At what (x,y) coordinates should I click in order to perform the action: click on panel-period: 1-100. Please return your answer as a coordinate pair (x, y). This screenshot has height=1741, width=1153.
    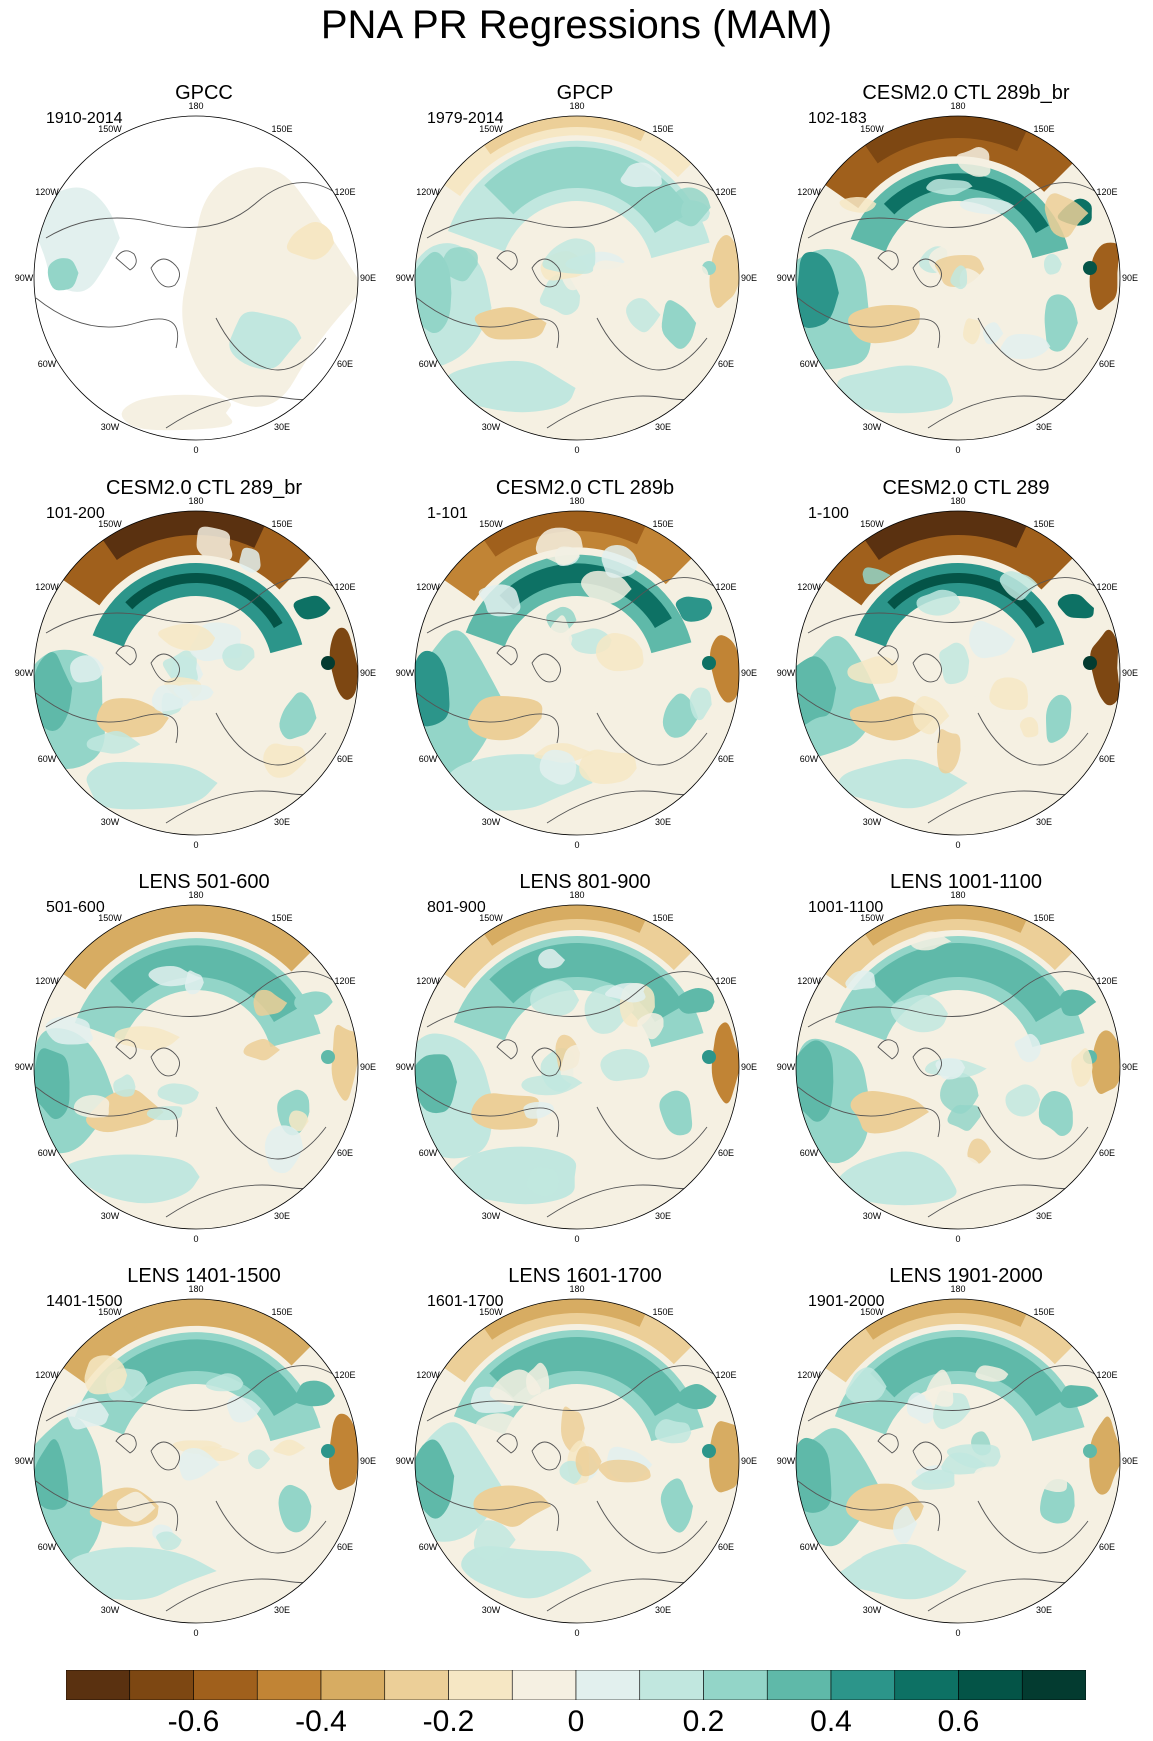
    Looking at the image, I should click on (828, 513).